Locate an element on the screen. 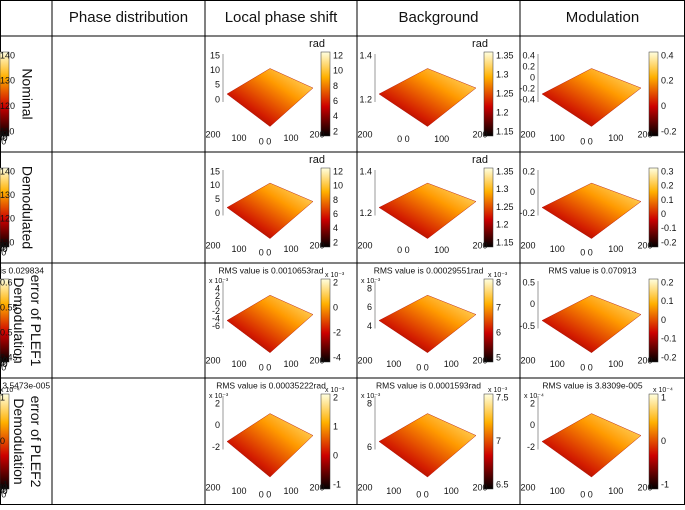  colorbar-tick: -0.2 is located at coordinates (669, 131).